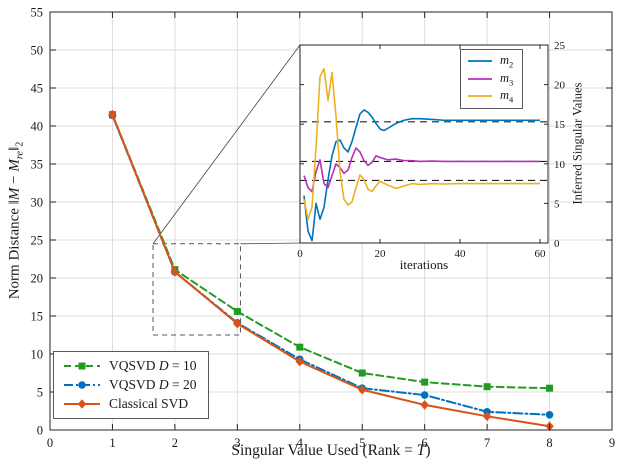  I want to click on svg-text: 9, so click(612, 443).